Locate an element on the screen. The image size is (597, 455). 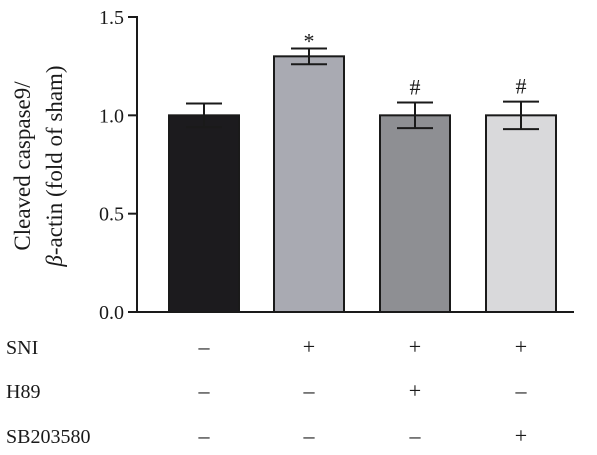
y-tick-label: 0.0 is located at coordinates (111, 313).